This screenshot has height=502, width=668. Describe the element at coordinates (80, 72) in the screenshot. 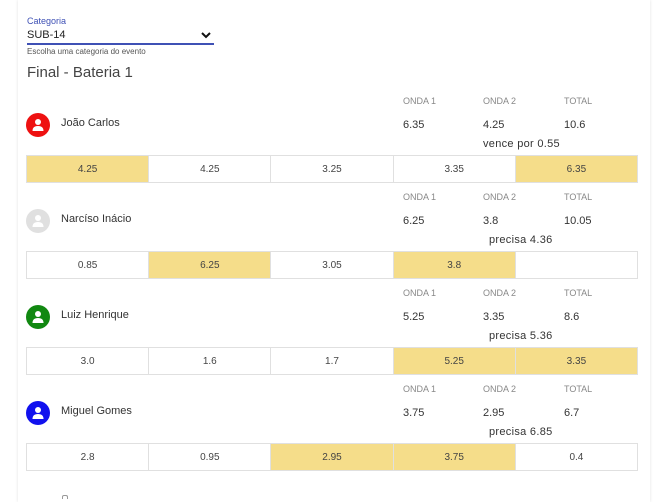

I see `heat-title: Final - Bateria 1` at that location.